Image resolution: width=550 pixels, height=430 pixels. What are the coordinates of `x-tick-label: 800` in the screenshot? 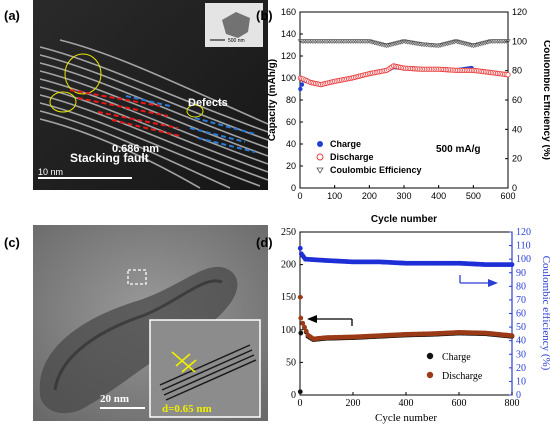 It's located at (512, 403).